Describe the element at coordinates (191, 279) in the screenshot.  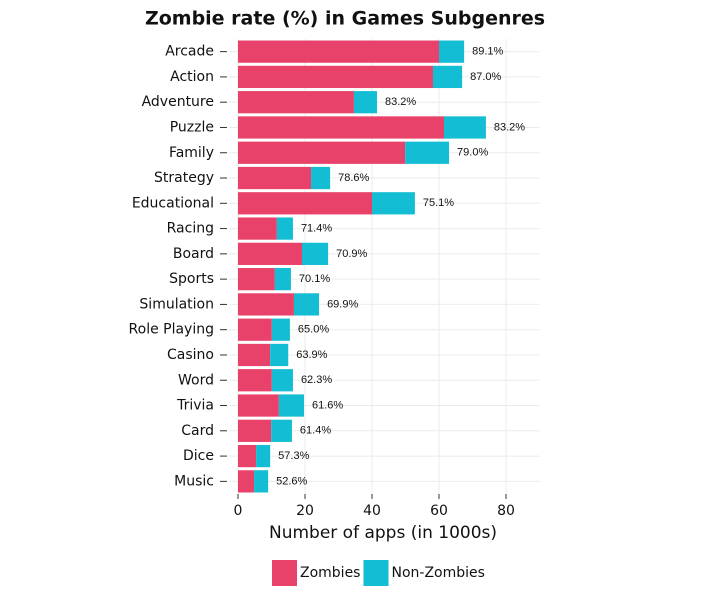
I see `y-tick-label: Sports` at that location.